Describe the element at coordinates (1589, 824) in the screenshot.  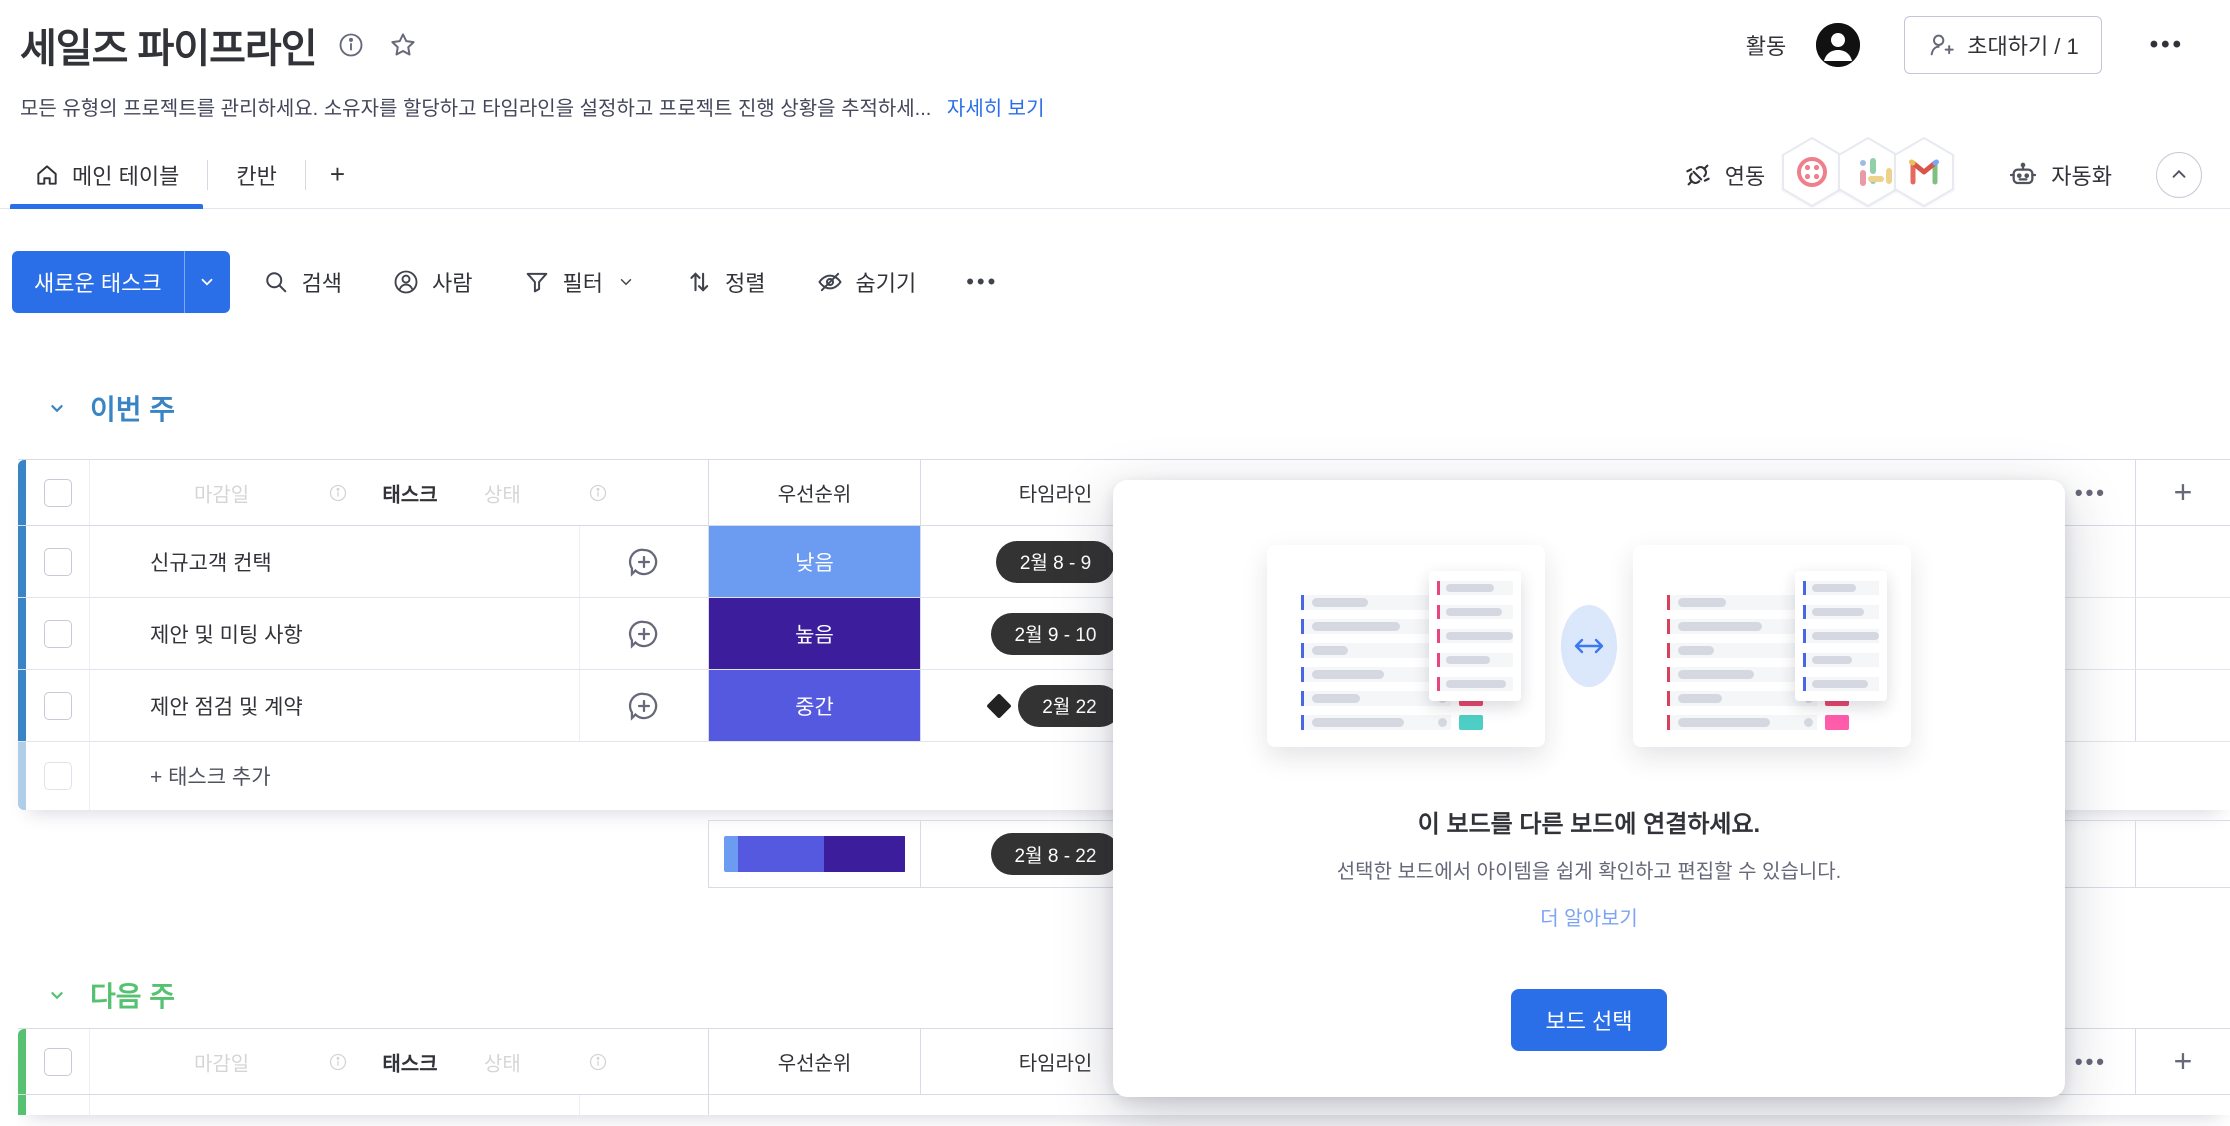
I see `modal-title: 이 보드를 다른 보드에 연결하세요.` at that location.